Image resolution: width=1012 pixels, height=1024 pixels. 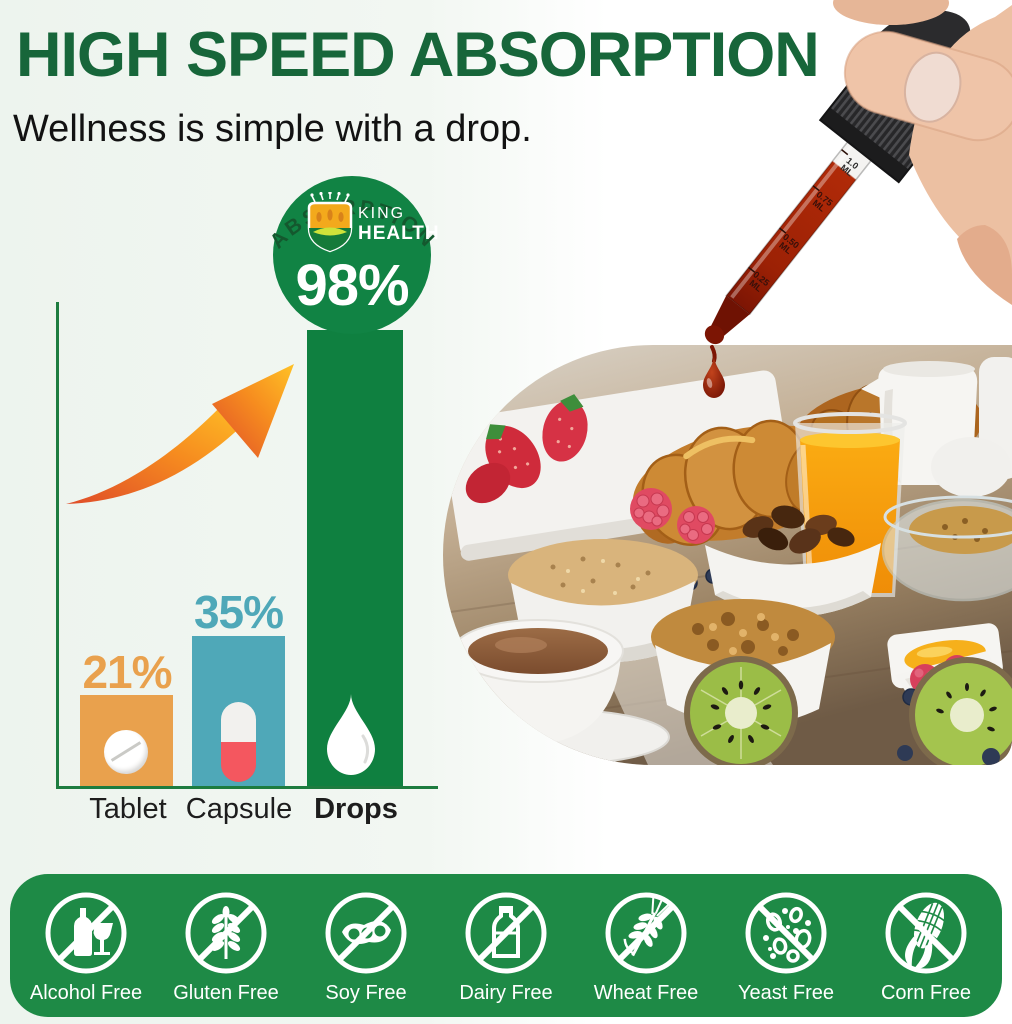 What do you see at coordinates (646, 992) in the screenshot?
I see `badge-label: Wheat Free` at bounding box center [646, 992].